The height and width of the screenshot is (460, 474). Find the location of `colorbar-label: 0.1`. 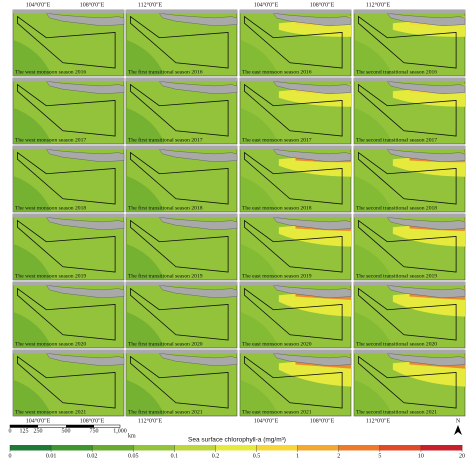

colorbar-label: 0.1 is located at coordinates (175, 456).